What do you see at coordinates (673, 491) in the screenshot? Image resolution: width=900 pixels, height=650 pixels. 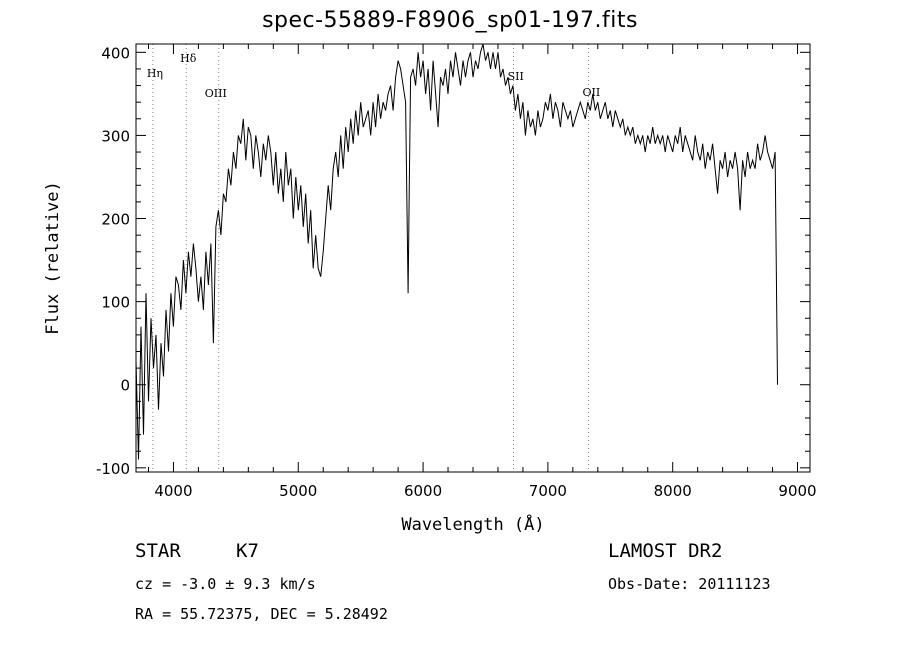 I see `x-tick-label: 8000` at bounding box center [673, 491].